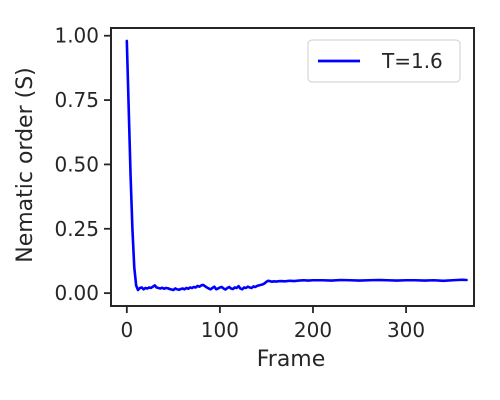 This screenshot has width=500, height=400. I want to click on x-axis-ticks: 0 100 200 300, so click(272, 324).